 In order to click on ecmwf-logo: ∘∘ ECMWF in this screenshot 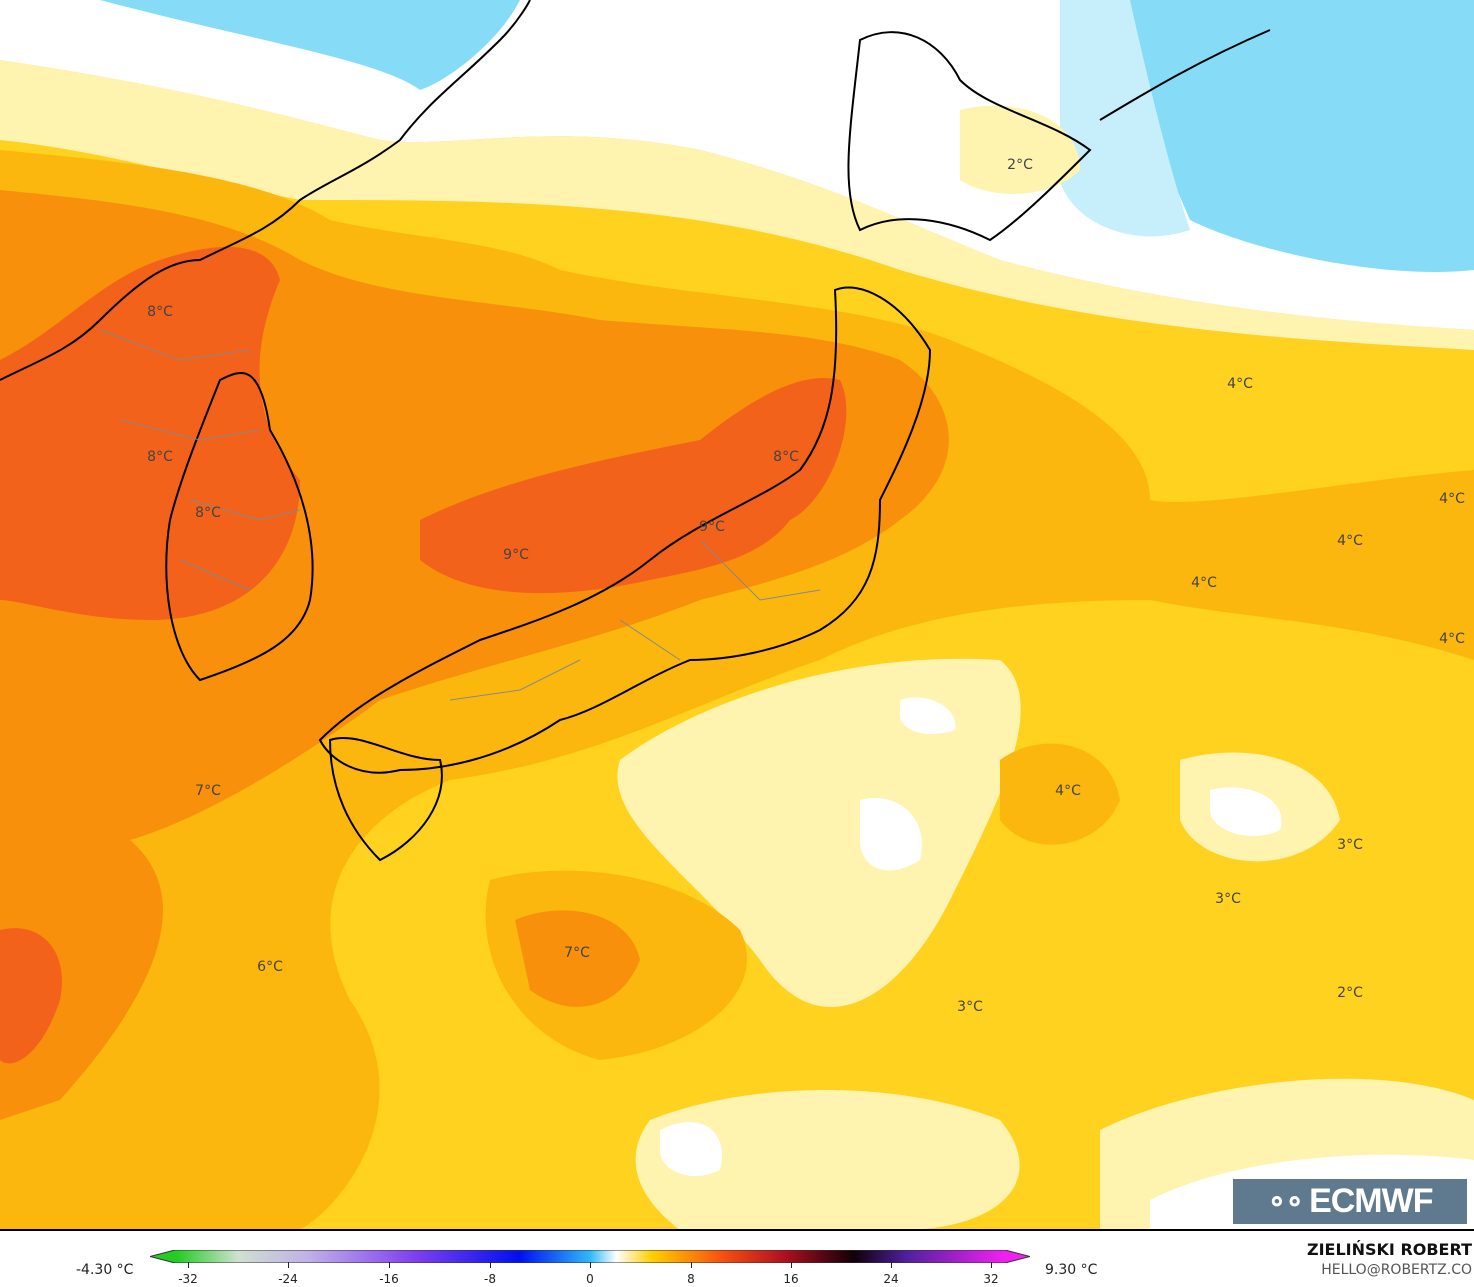, I will do `click(1350, 1201)`.